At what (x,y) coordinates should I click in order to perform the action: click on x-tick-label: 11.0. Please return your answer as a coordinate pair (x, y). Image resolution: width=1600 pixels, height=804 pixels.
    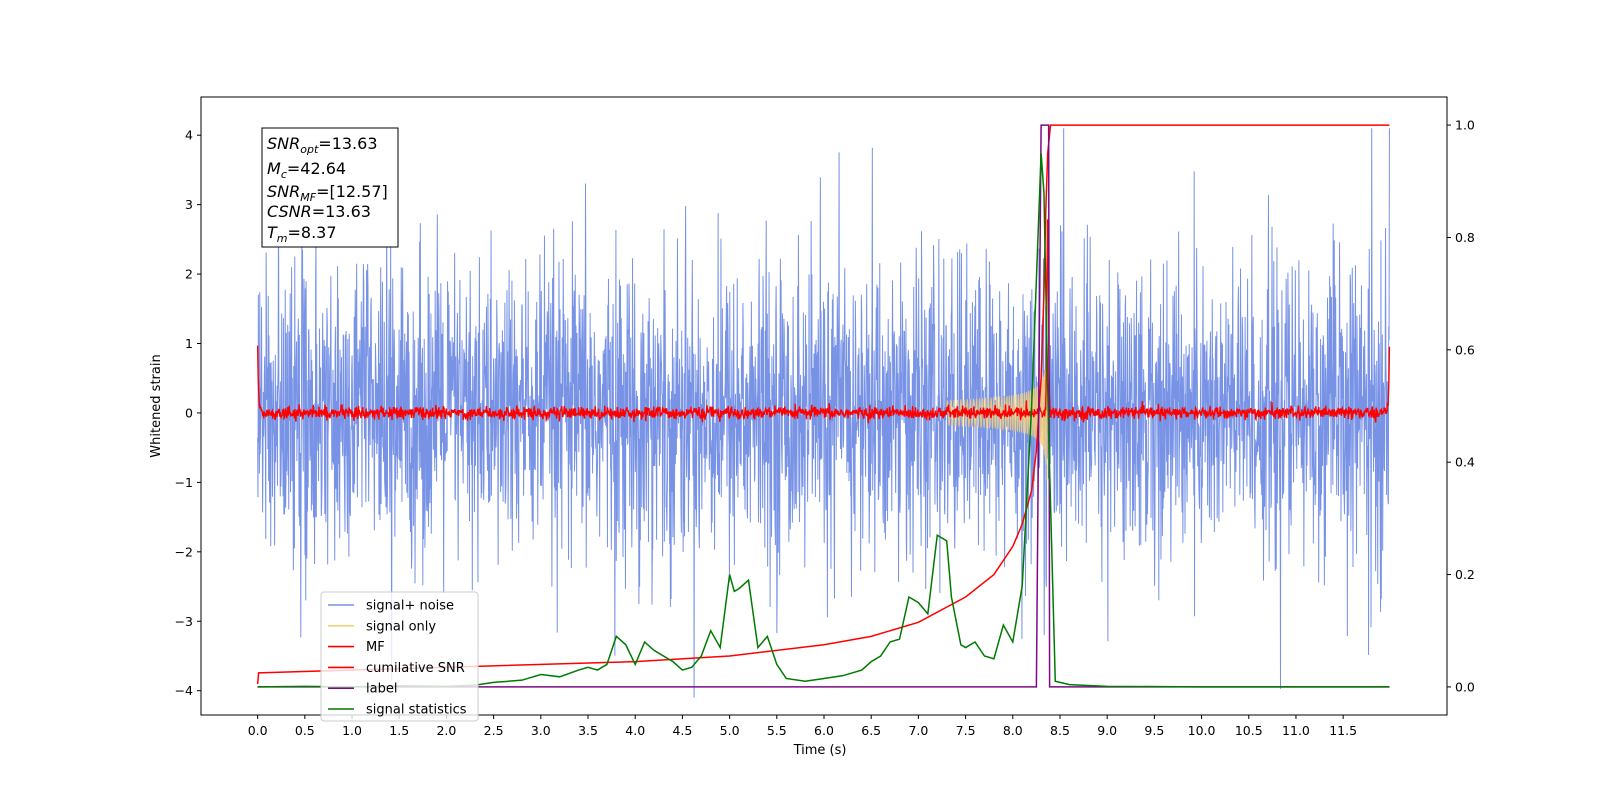
    Looking at the image, I should click on (1296, 730).